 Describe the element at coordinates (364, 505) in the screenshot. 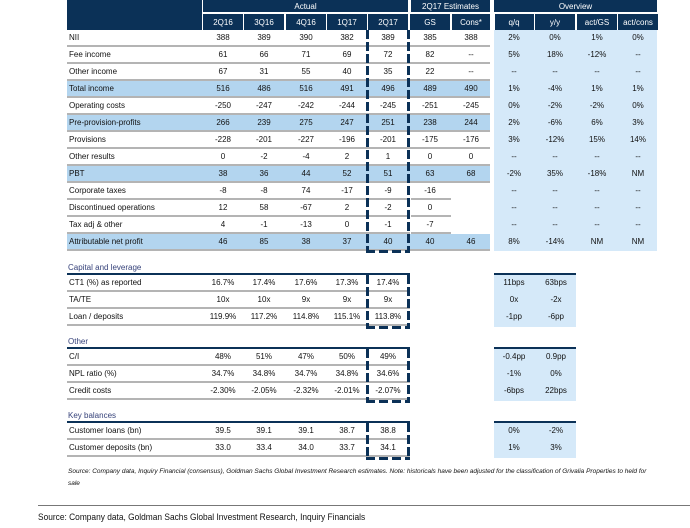

I see `divider` at that location.